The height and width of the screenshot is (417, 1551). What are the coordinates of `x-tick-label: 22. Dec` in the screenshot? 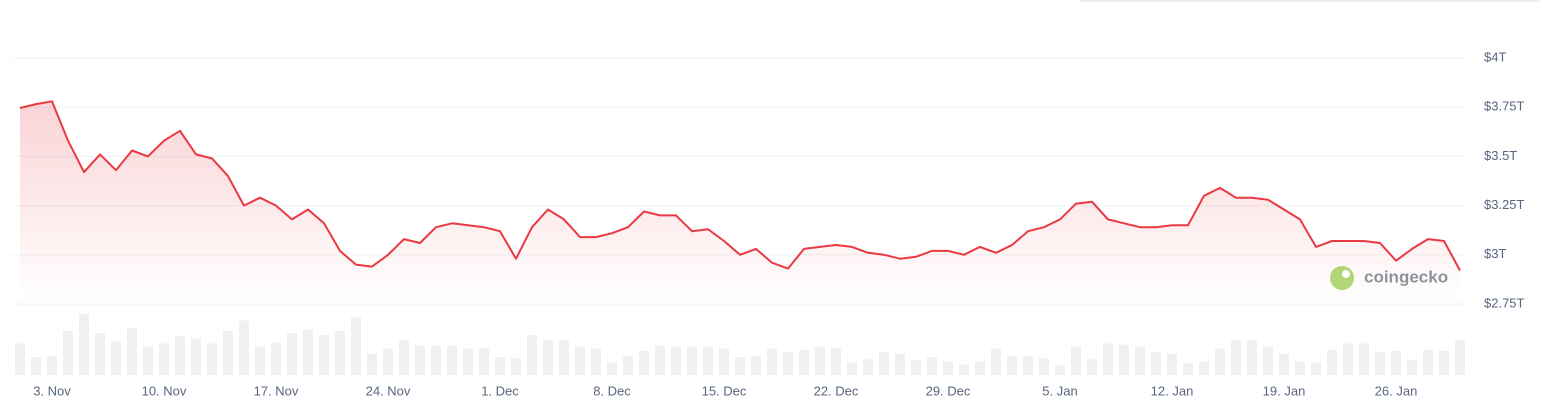 It's located at (836, 390).